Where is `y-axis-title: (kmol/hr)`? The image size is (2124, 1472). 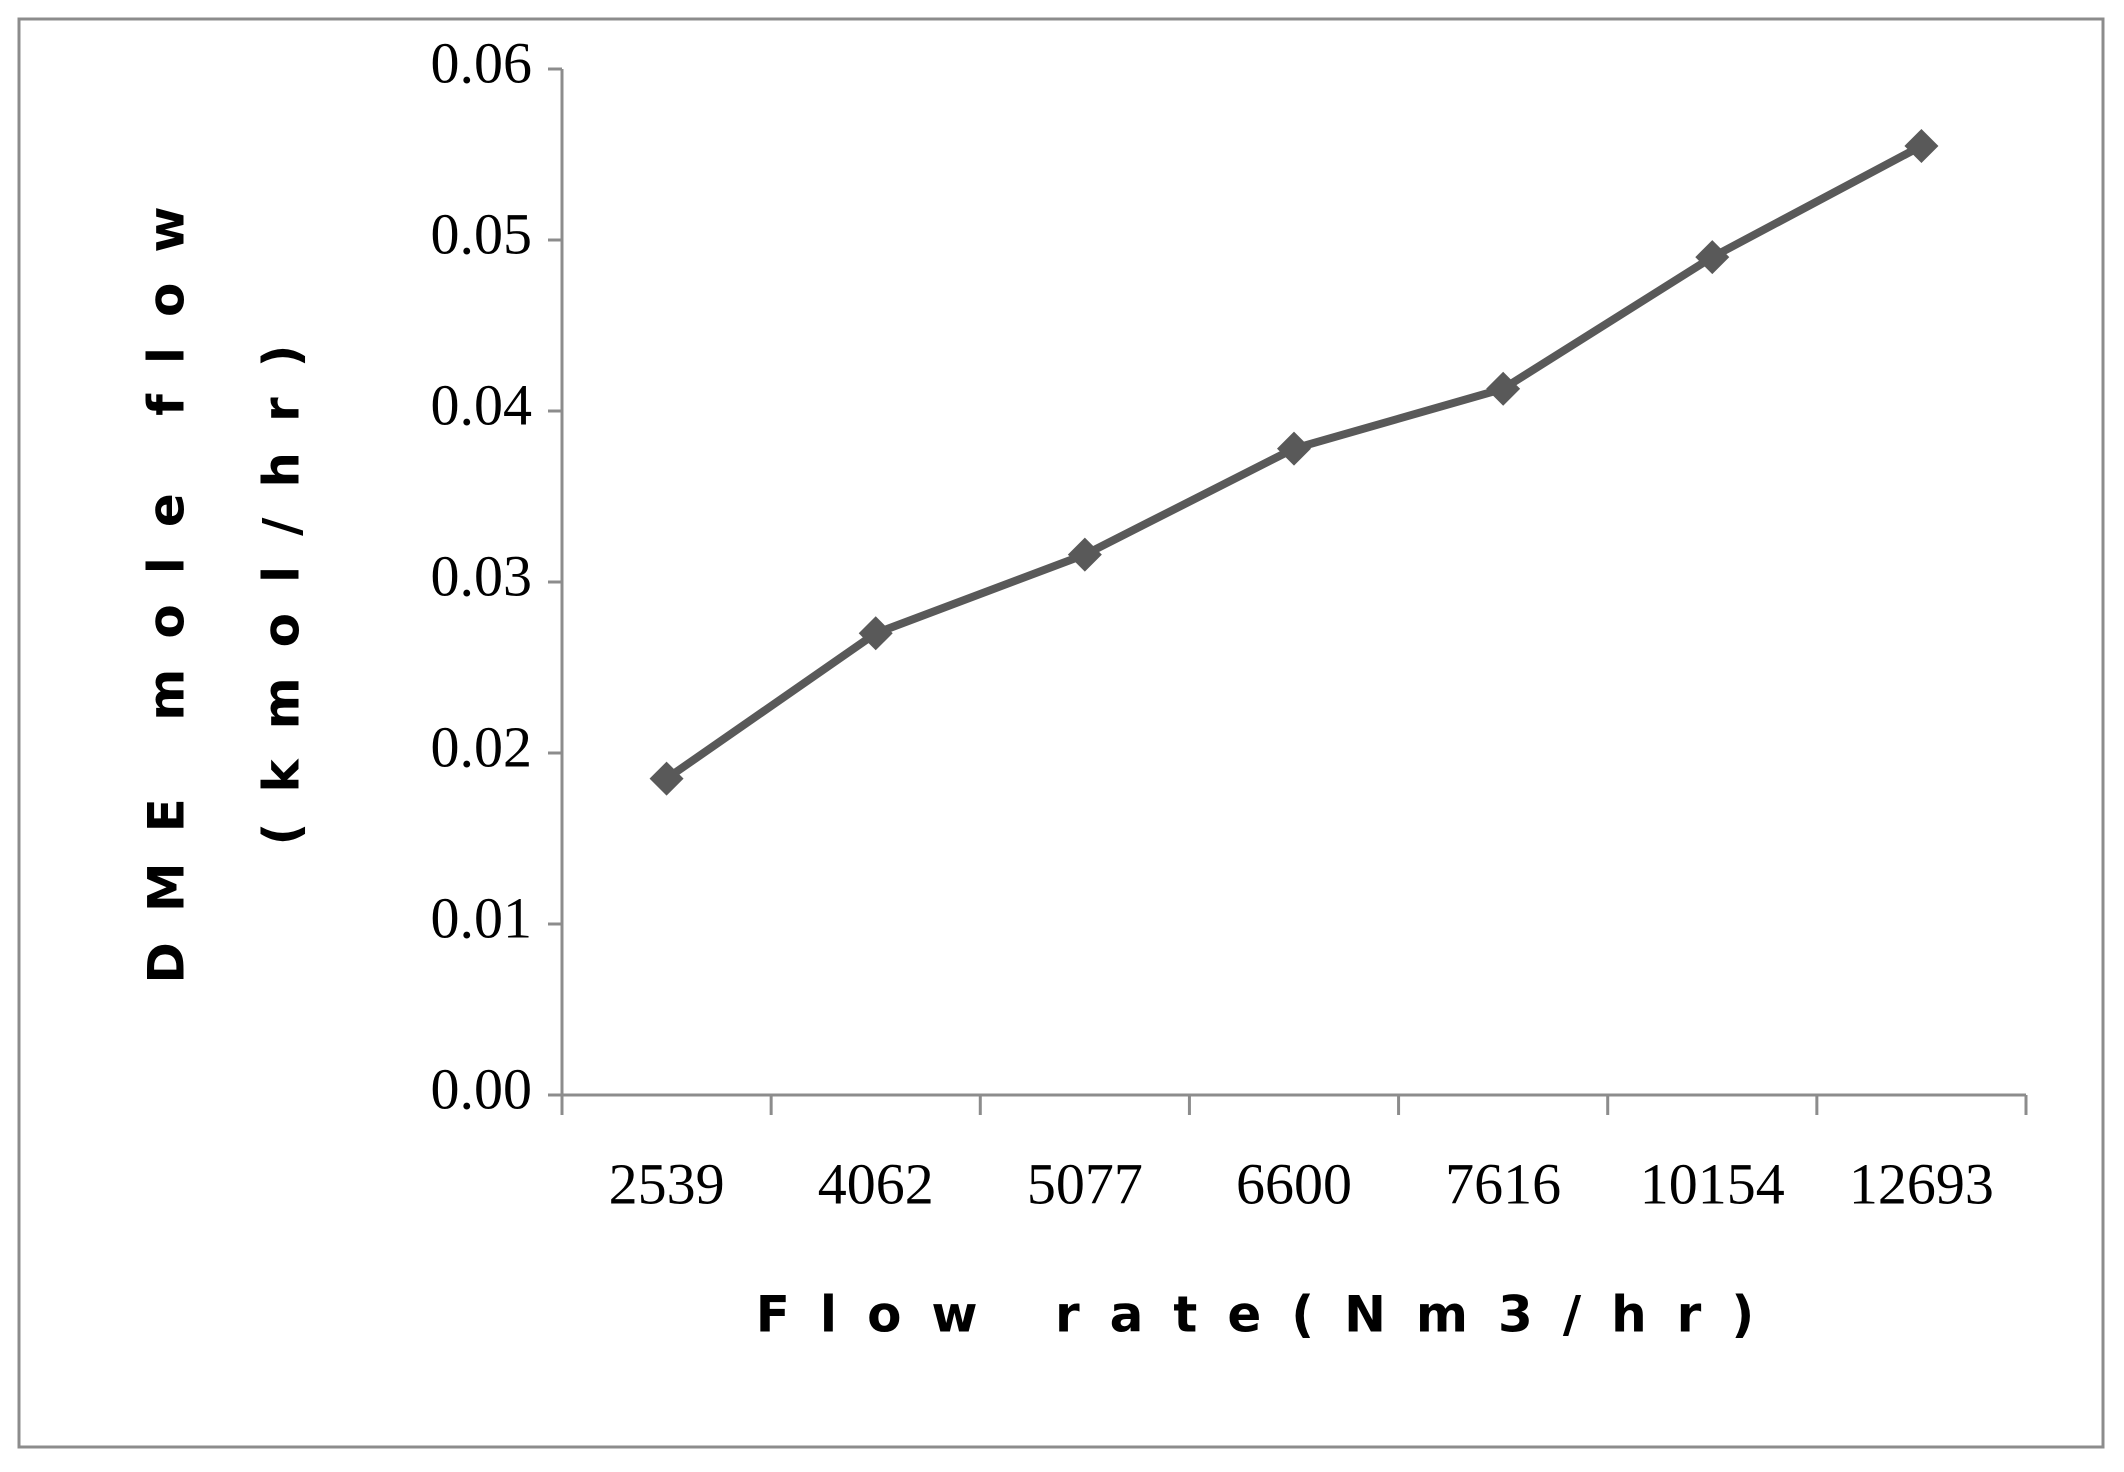 y-axis-title: (kmol/hr) is located at coordinates (282, 579).